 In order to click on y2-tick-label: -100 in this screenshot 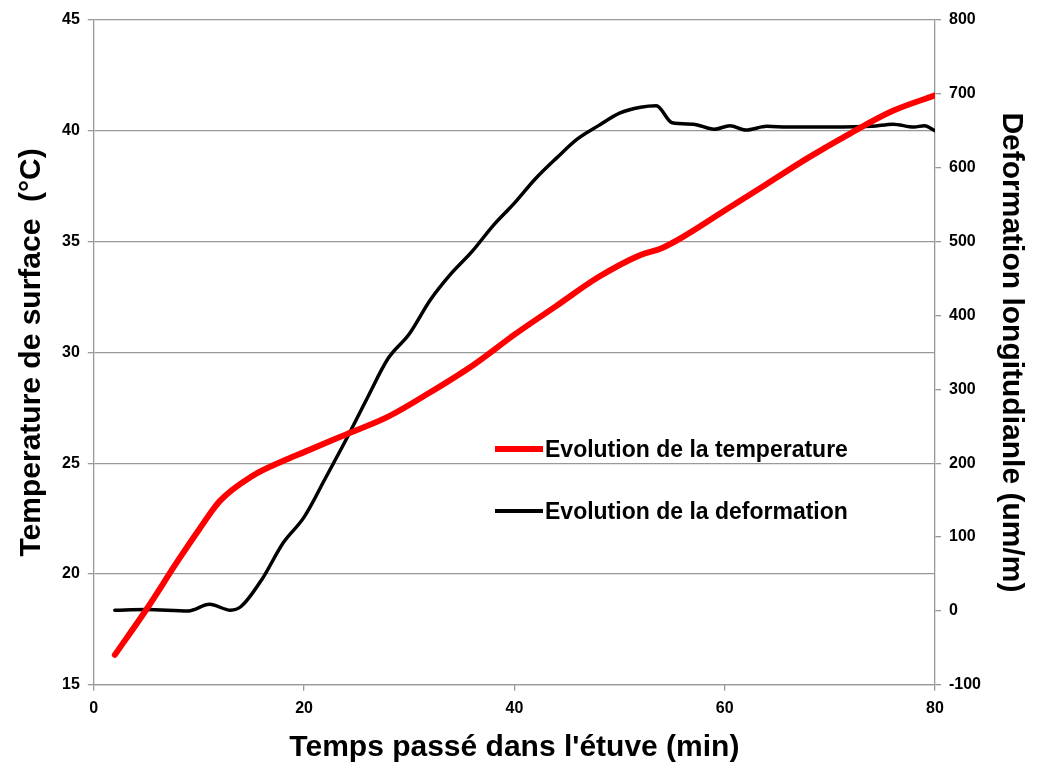, I will do `click(965, 684)`.